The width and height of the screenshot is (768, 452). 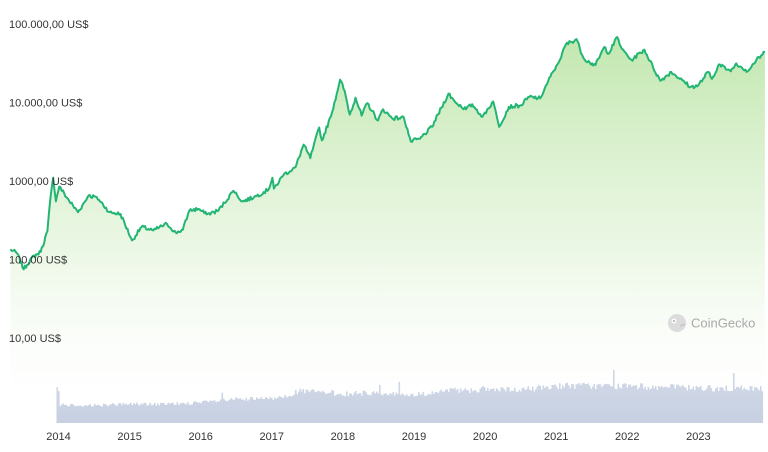 I want to click on x-tick-label: 2019, so click(x=414, y=437).